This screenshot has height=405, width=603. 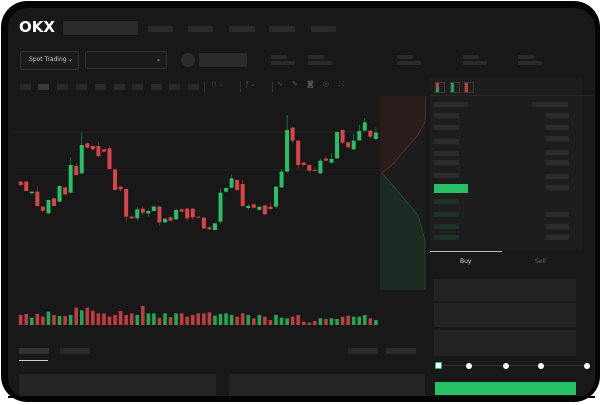 What do you see at coordinates (37, 27) in the screenshot?
I see `okx-logo: OKX` at bounding box center [37, 27].